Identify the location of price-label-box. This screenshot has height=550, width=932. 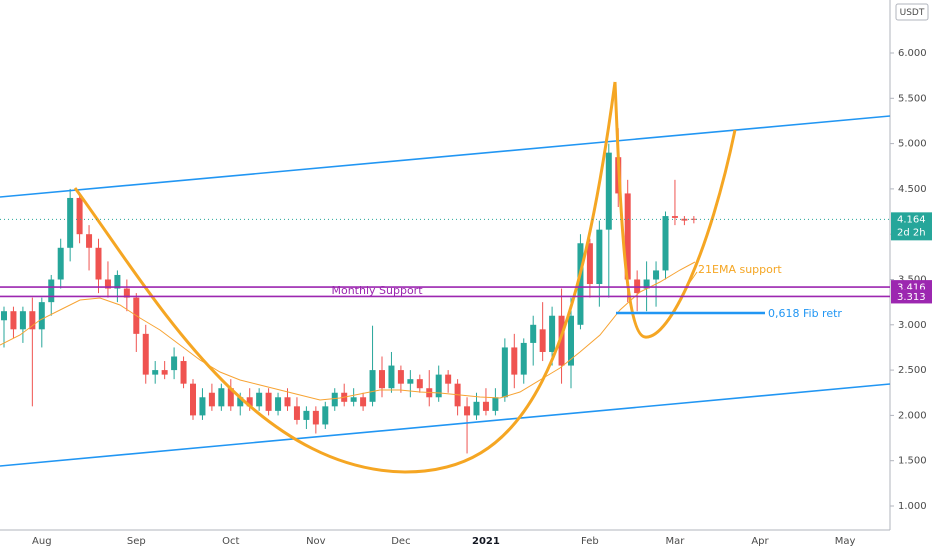
(911, 296).